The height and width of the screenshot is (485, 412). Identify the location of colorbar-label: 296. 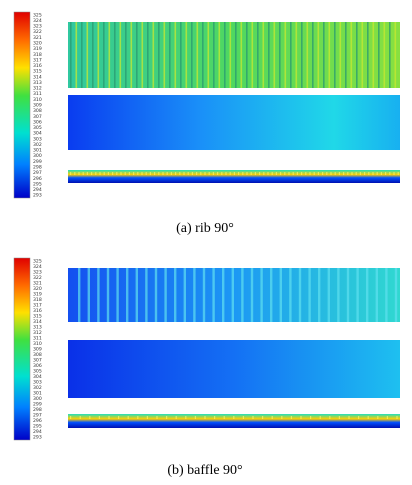
(37, 179).